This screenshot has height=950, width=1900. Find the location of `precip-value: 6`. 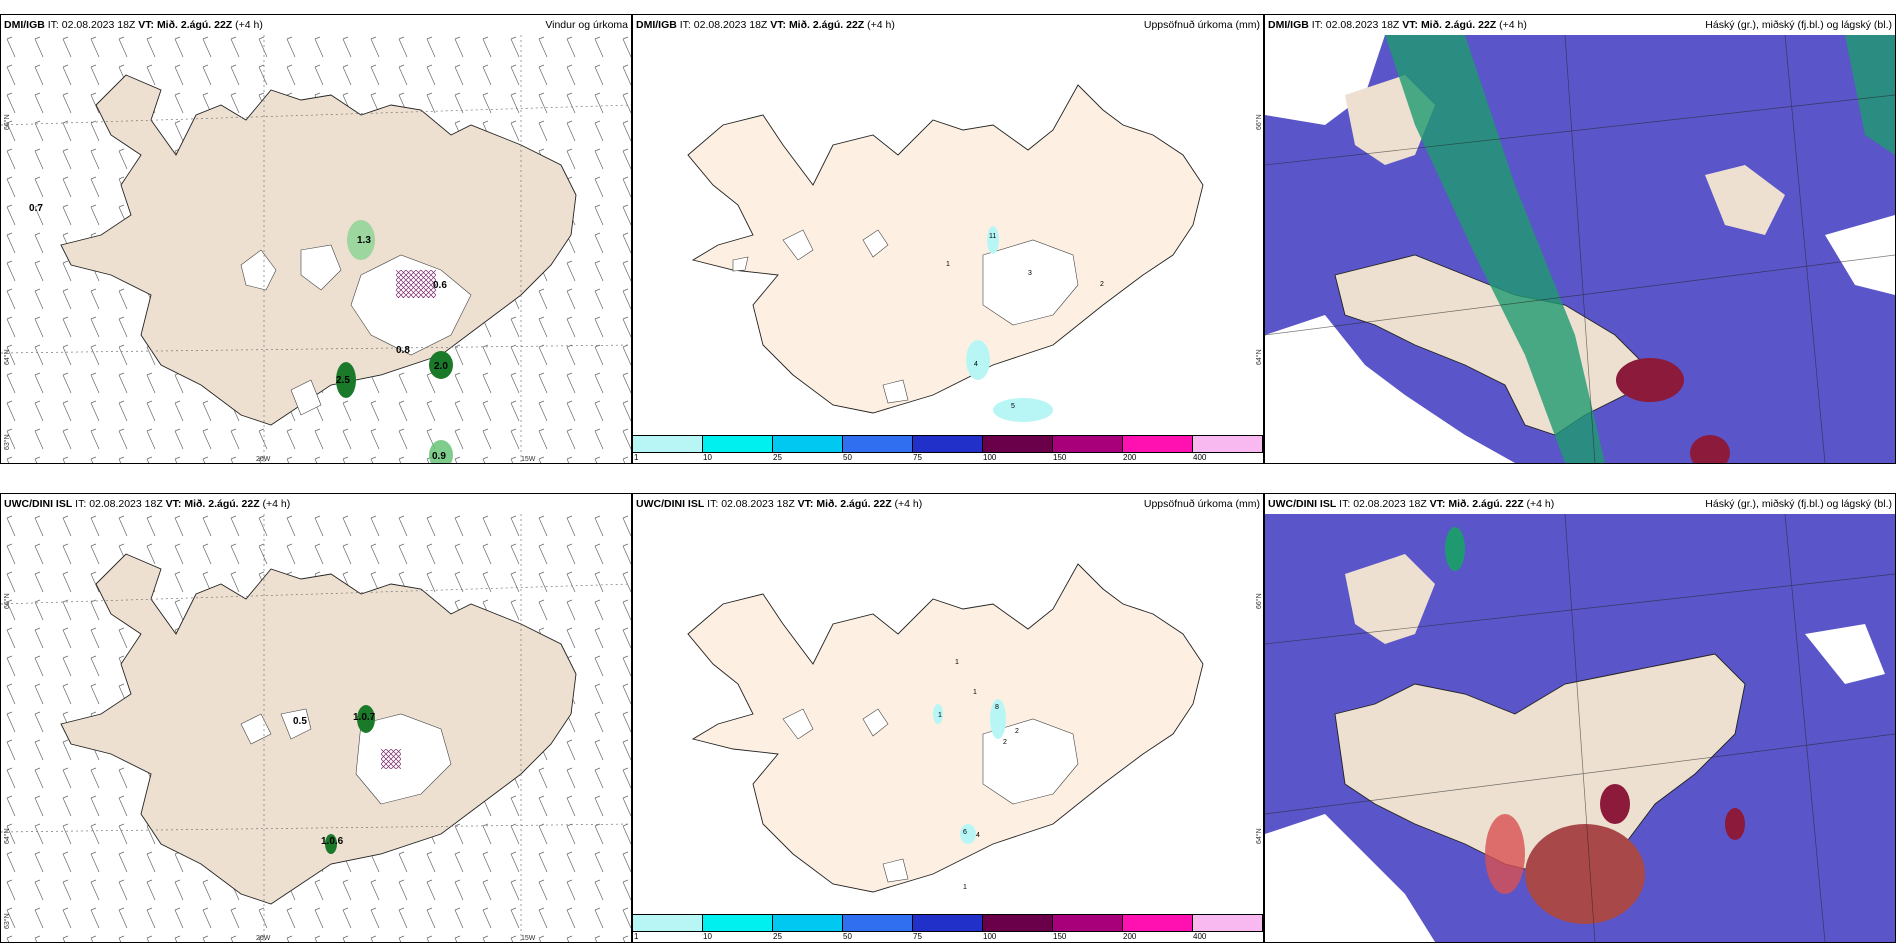

precip-value: 6 is located at coordinates (965, 832).